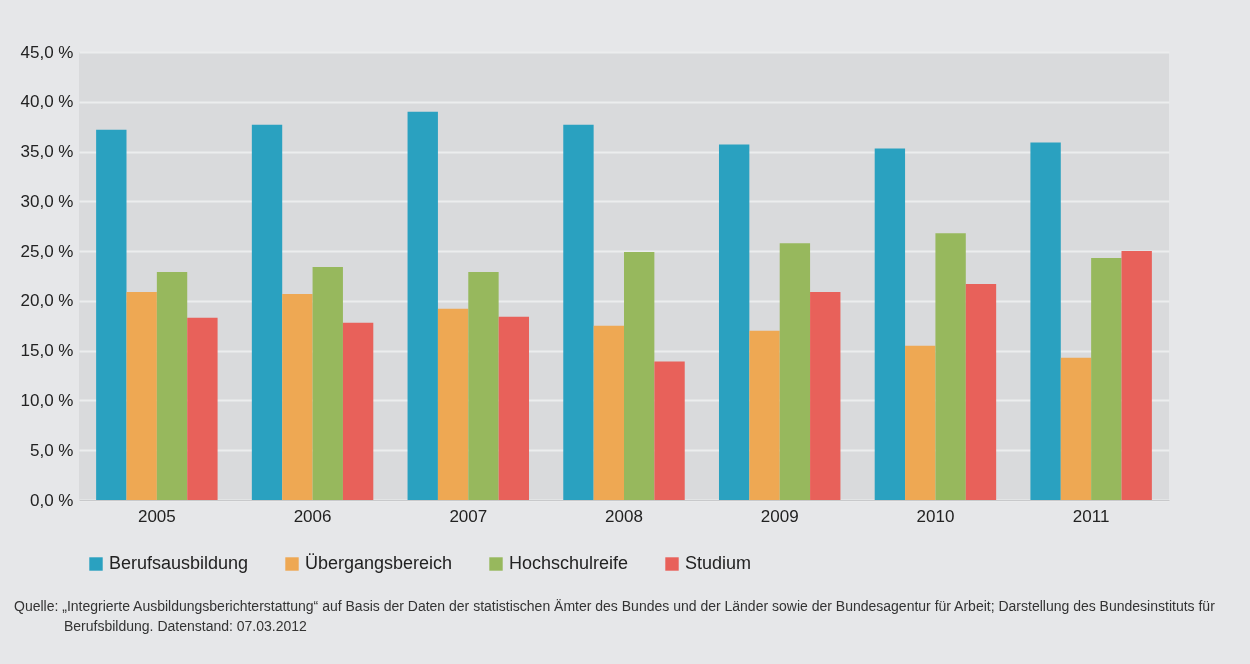 The image size is (1250, 664). What do you see at coordinates (47, 152) in the screenshot?
I see `y-tick-label: 35,0 %` at bounding box center [47, 152].